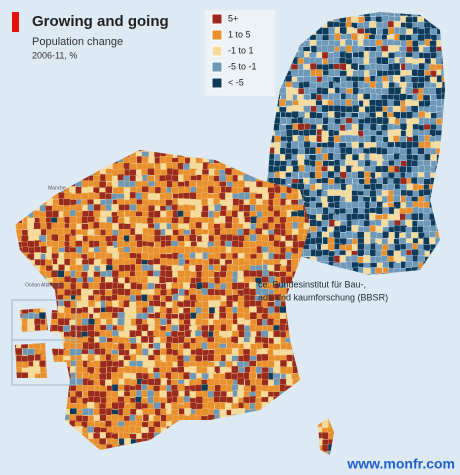  I want to click on subtitle: Population change, so click(77, 42).